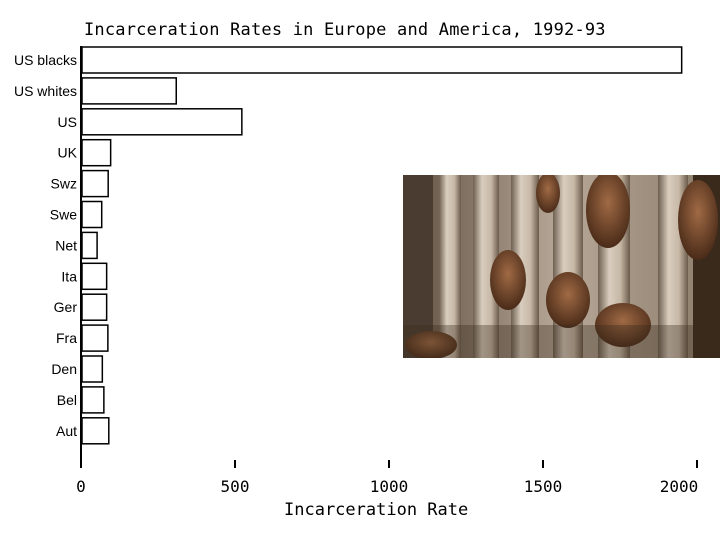 Image resolution: width=720 pixels, height=540 pixels. I want to click on y-tick-label: Swe, so click(63, 215).